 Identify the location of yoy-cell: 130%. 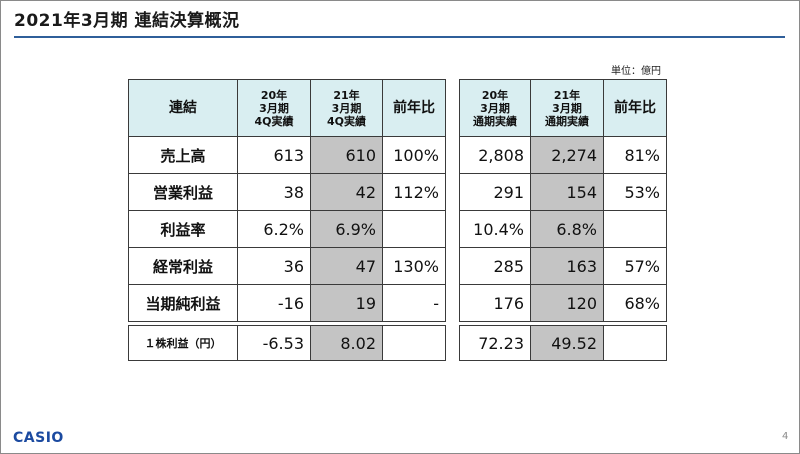
(414, 266).